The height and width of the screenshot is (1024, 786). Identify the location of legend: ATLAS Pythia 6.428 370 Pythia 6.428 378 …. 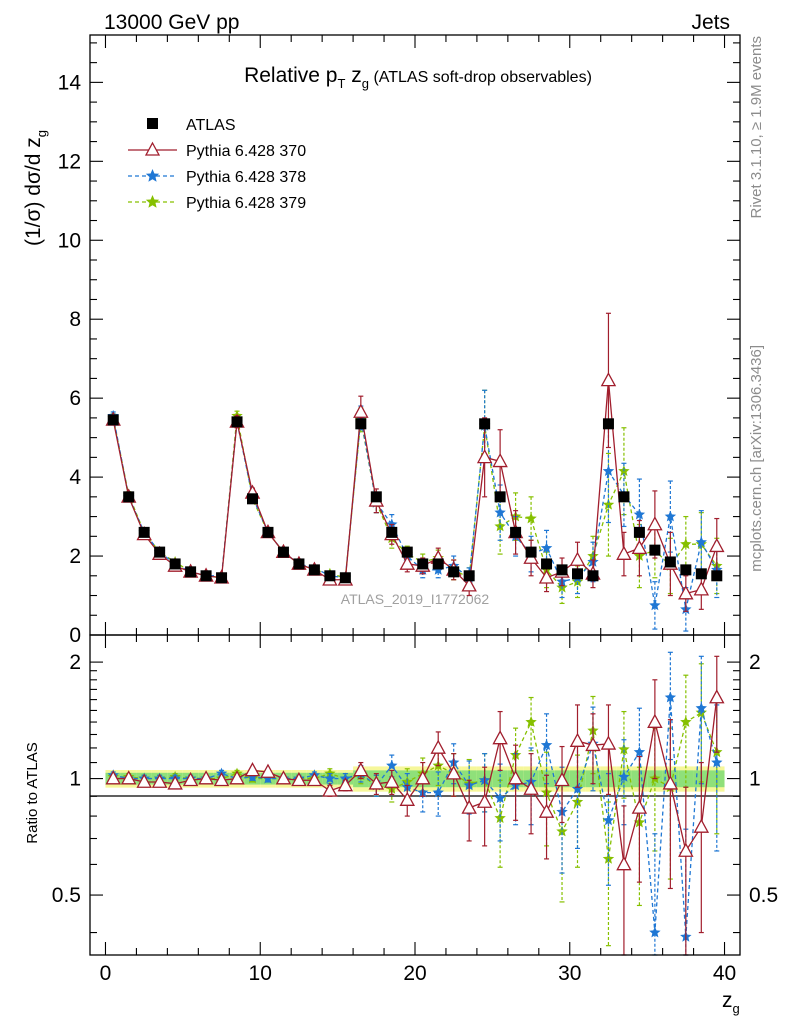
(217, 164).